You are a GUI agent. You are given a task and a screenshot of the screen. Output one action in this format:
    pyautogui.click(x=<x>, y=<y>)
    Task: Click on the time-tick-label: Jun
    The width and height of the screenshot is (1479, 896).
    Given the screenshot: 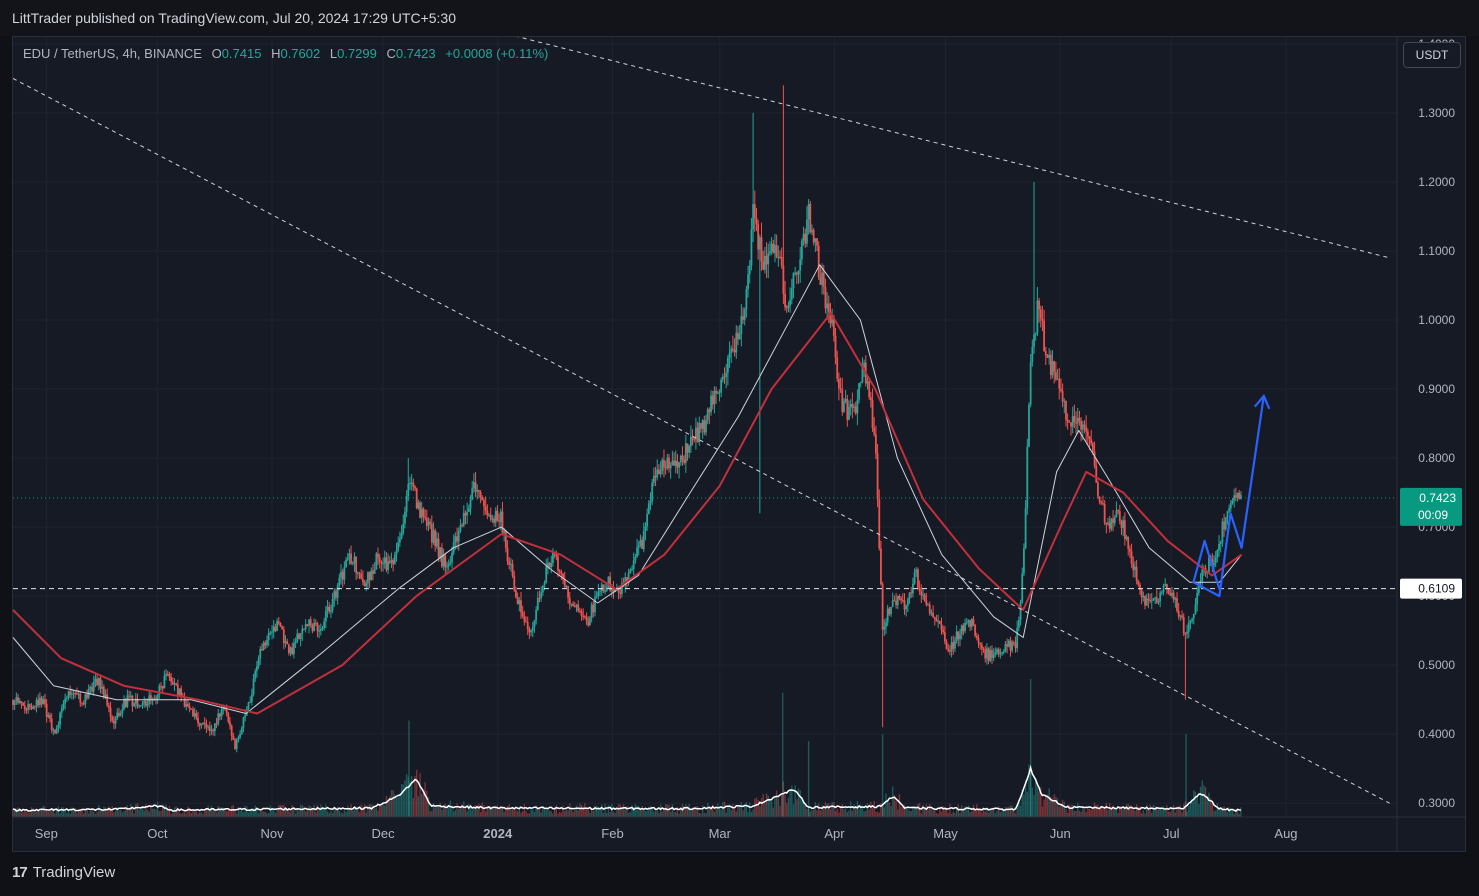 What is the action you would take?
    pyautogui.click(x=1060, y=833)
    